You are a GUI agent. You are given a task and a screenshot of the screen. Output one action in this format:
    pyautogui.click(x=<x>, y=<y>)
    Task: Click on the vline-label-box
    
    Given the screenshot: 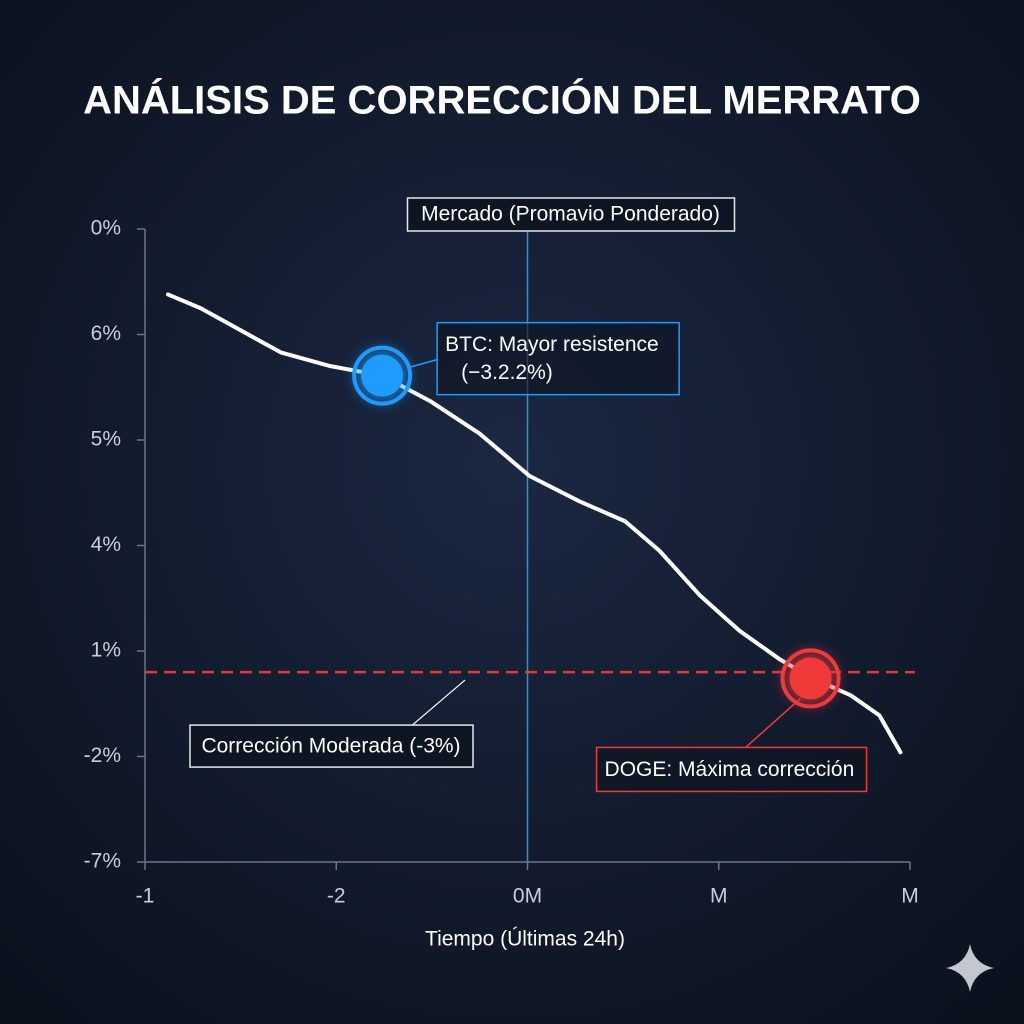 What is the action you would take?
    pyautogui.click(x=571, y=214)
    